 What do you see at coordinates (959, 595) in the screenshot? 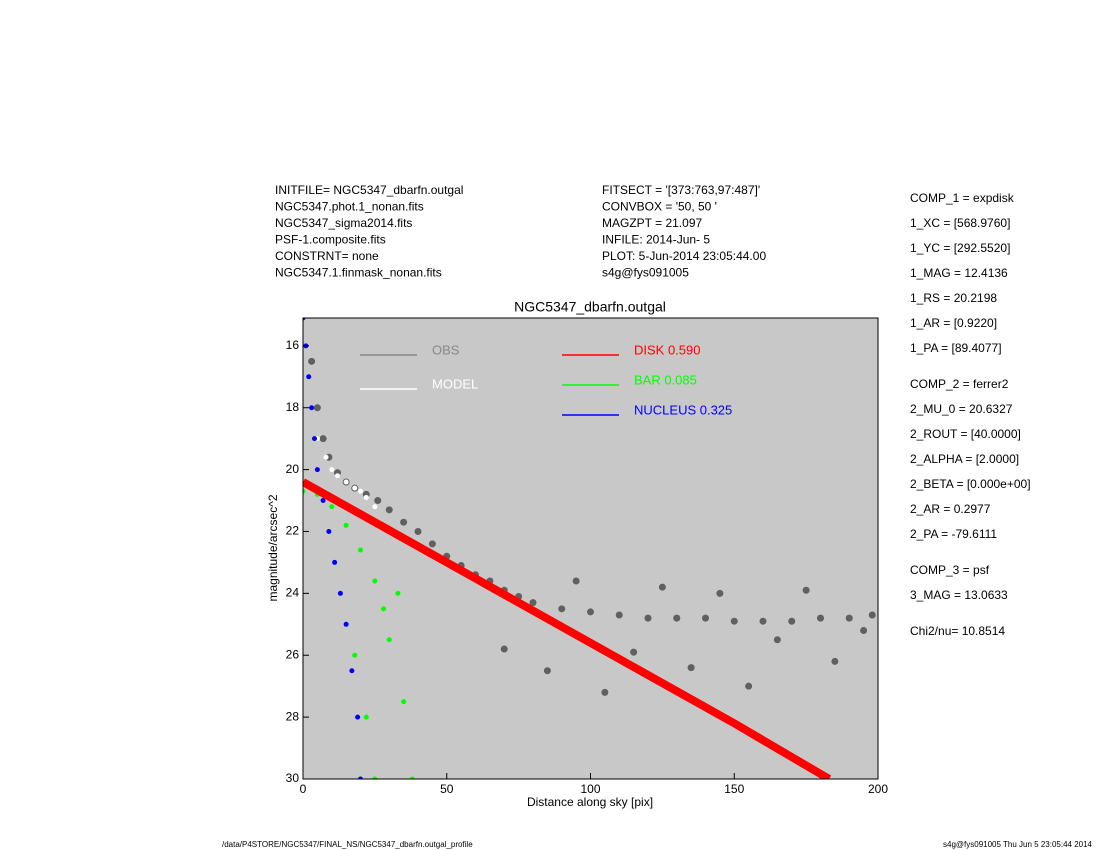
I see `param-line: 3_MAG = 13.0633` at bounding box center [959, 595].